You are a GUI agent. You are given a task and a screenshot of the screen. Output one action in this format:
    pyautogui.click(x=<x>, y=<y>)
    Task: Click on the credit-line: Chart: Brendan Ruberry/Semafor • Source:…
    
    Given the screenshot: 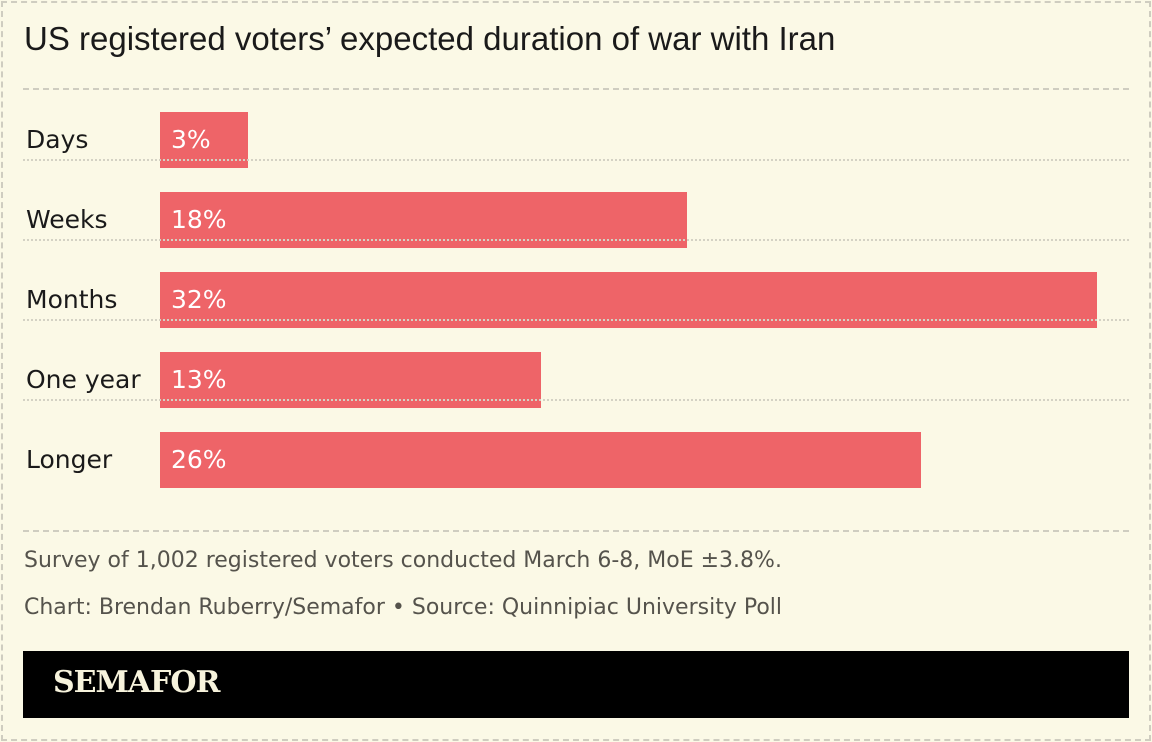 What is the action you would take?
    pyautogui.click(x=403, y=607)
    